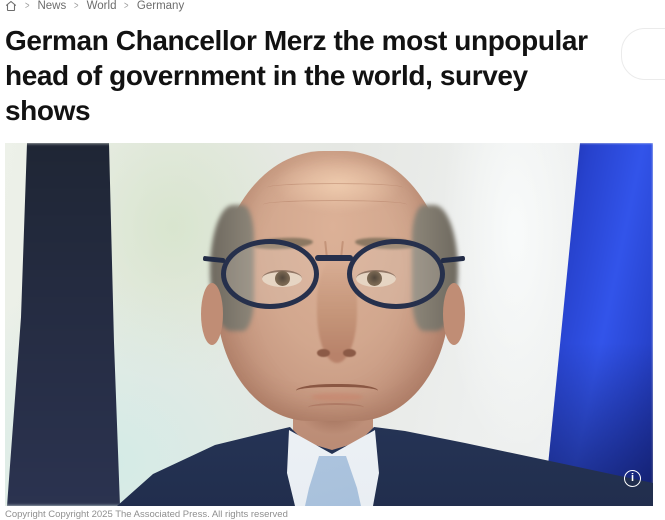 This screenshot has width=665, height=520. Describe the element at coordinates (160, 6) in the screenshot. I see `breadcrumb-item-germany: Germany` at that location.